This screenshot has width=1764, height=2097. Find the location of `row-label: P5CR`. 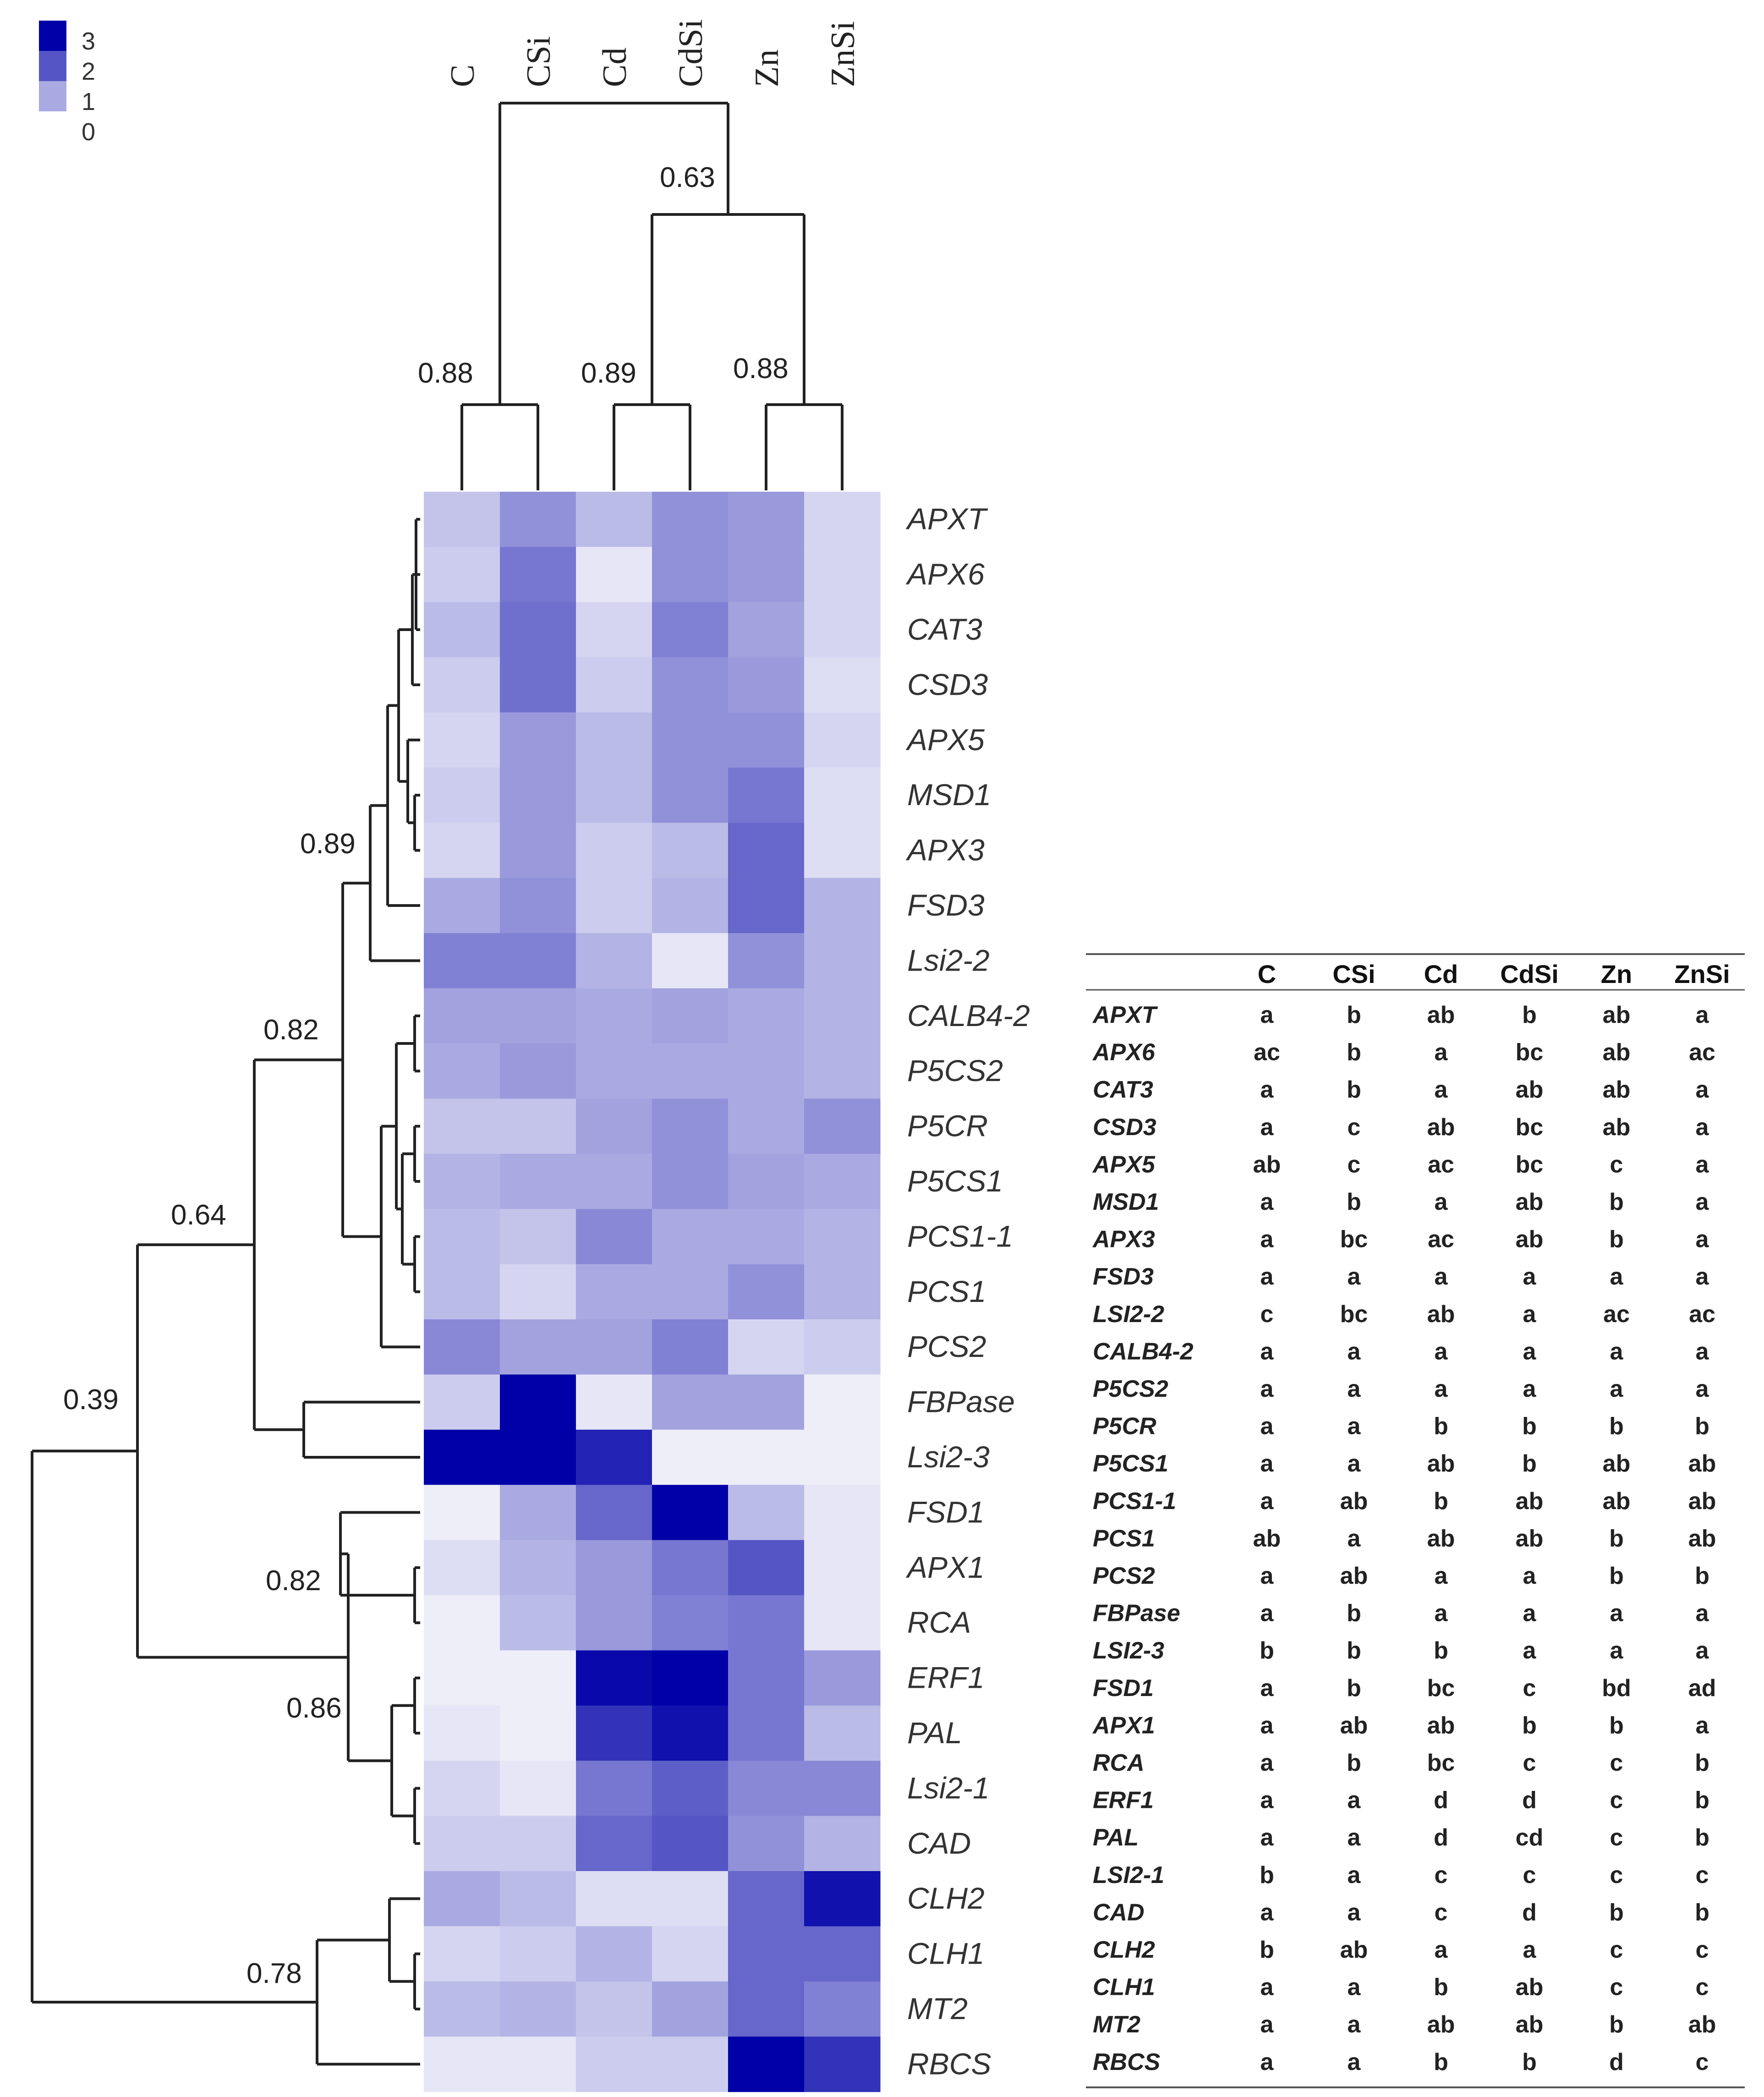

row-label: P5CR is located at coordinates (947, 1126).